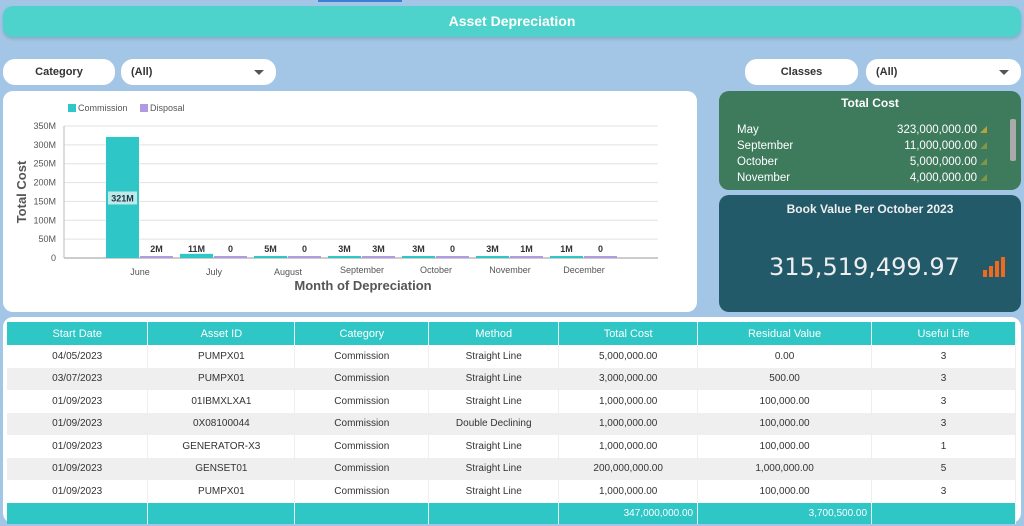  I want to click on column-header: Useful Life, so click(943, 333).